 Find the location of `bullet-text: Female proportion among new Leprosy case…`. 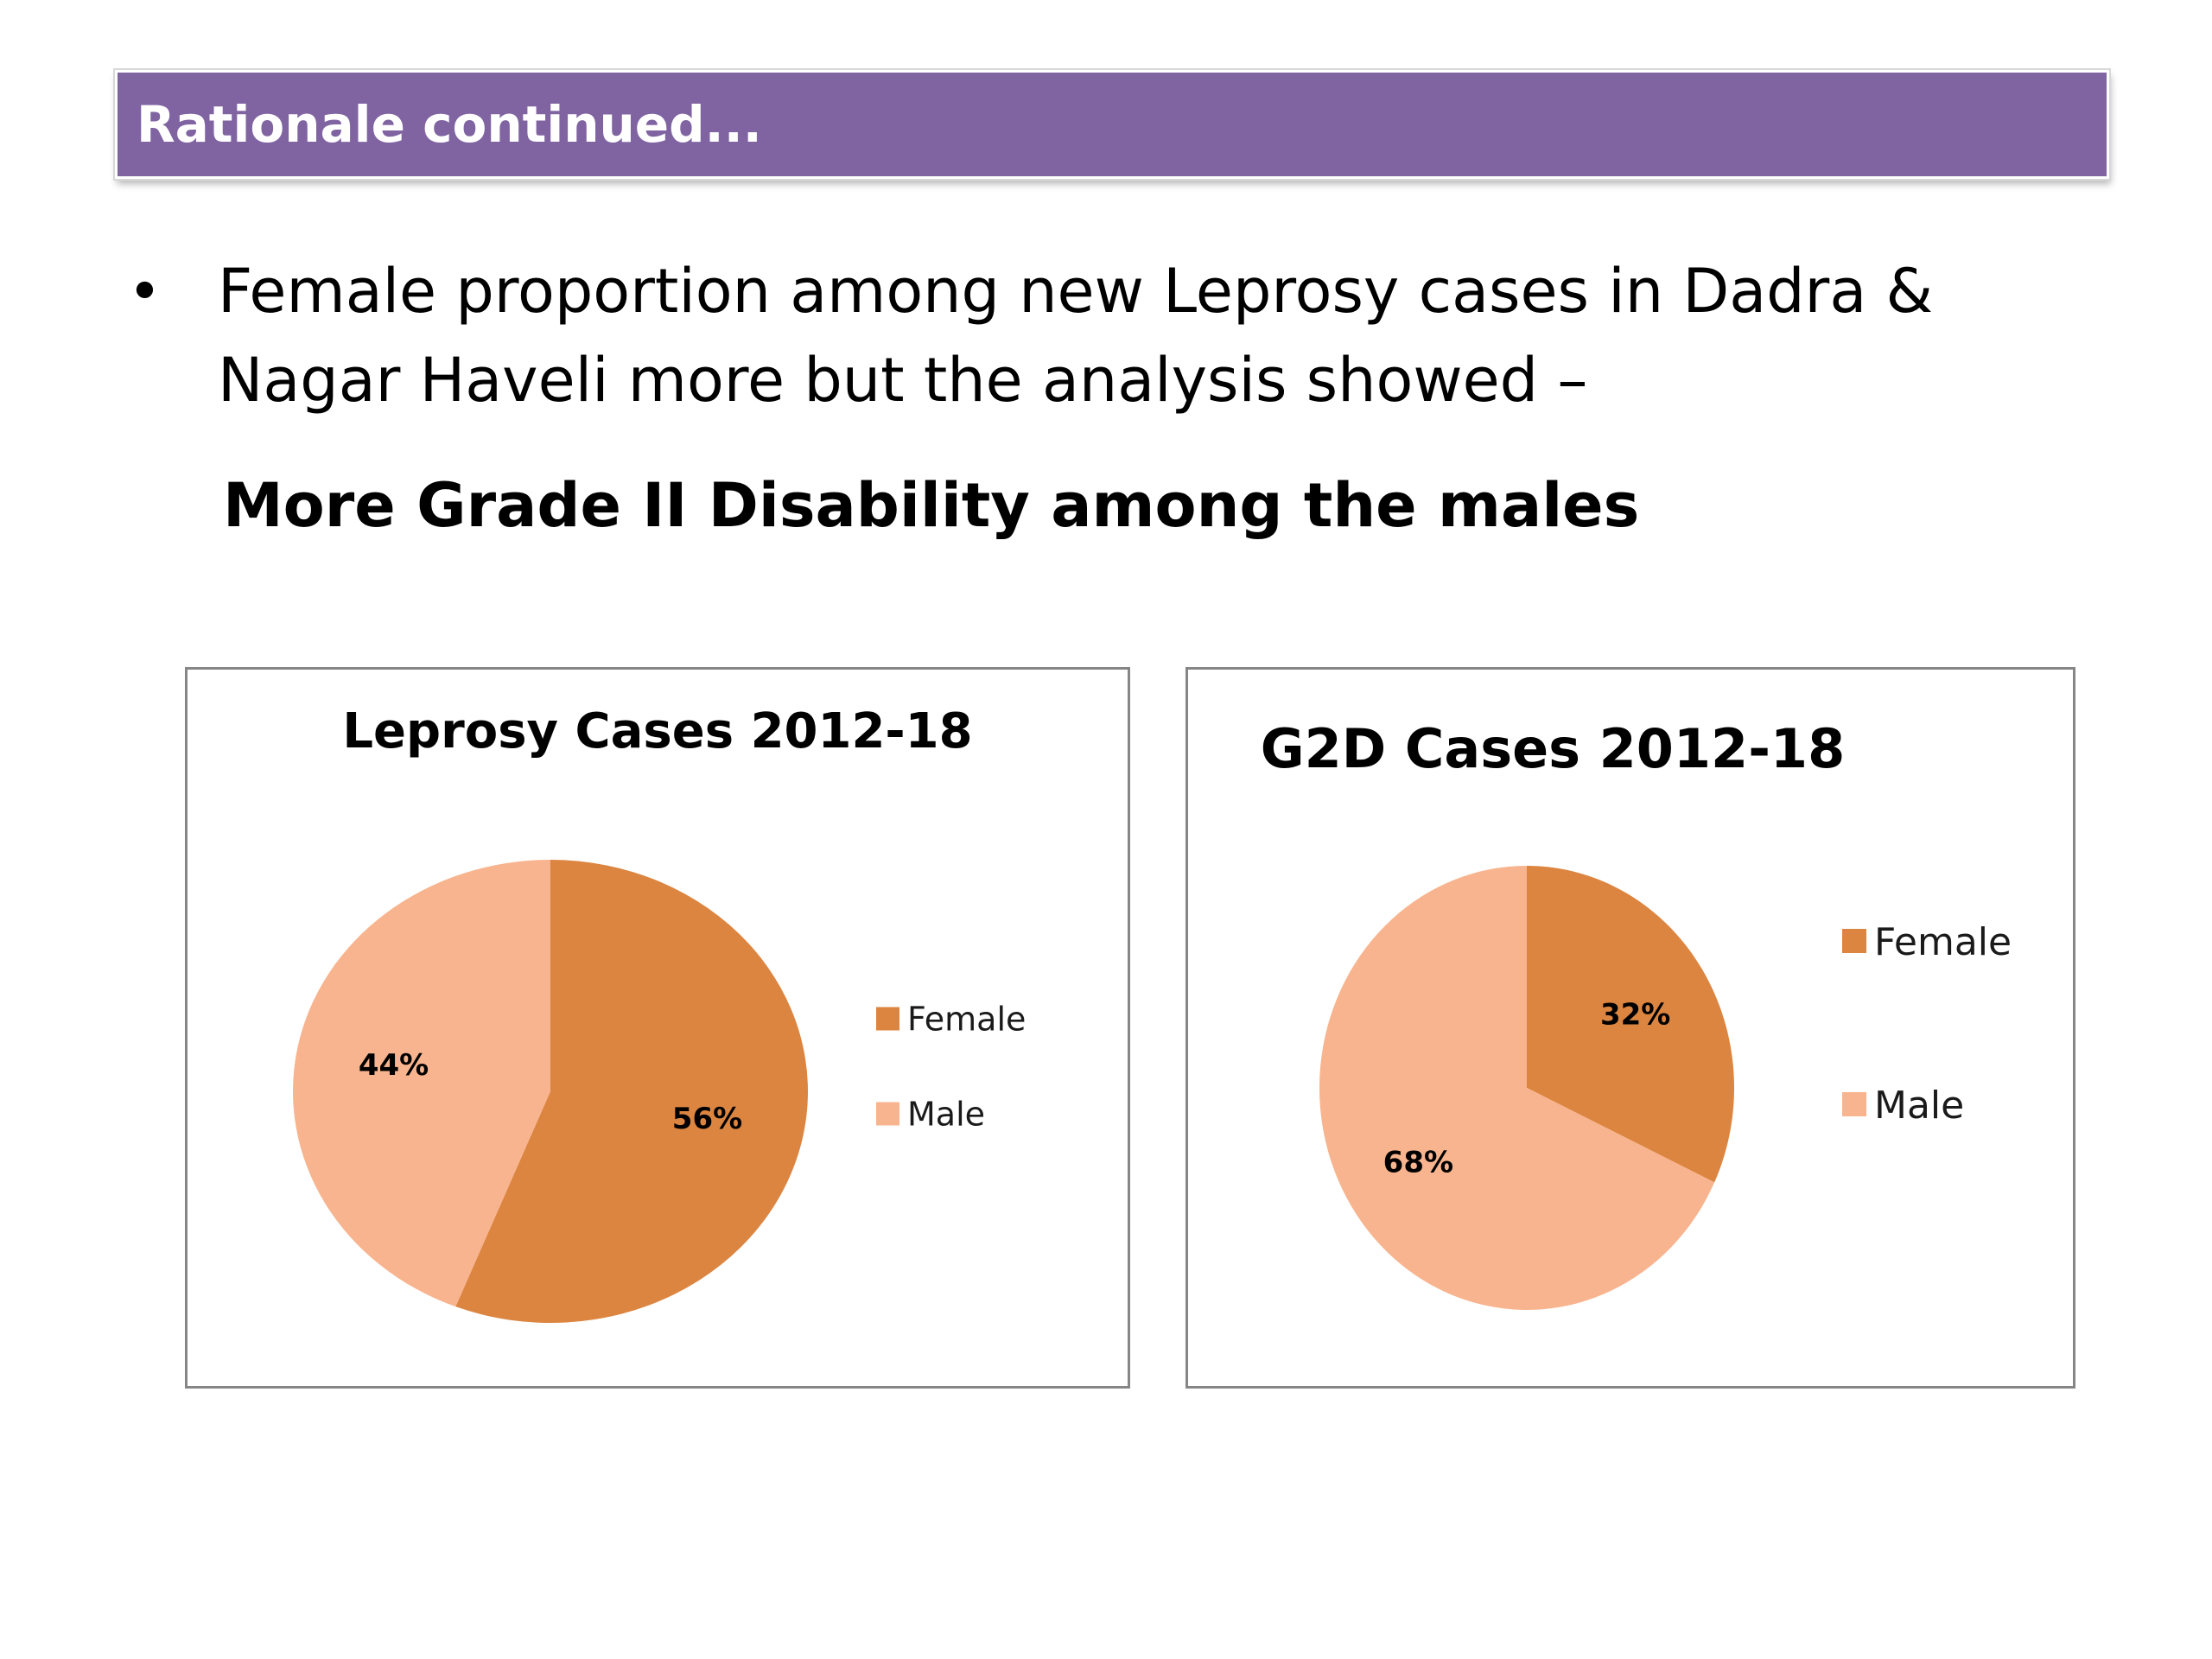

bullet-text: Female proportion among new Leprosy case… is located at coordinates (1076, 336).